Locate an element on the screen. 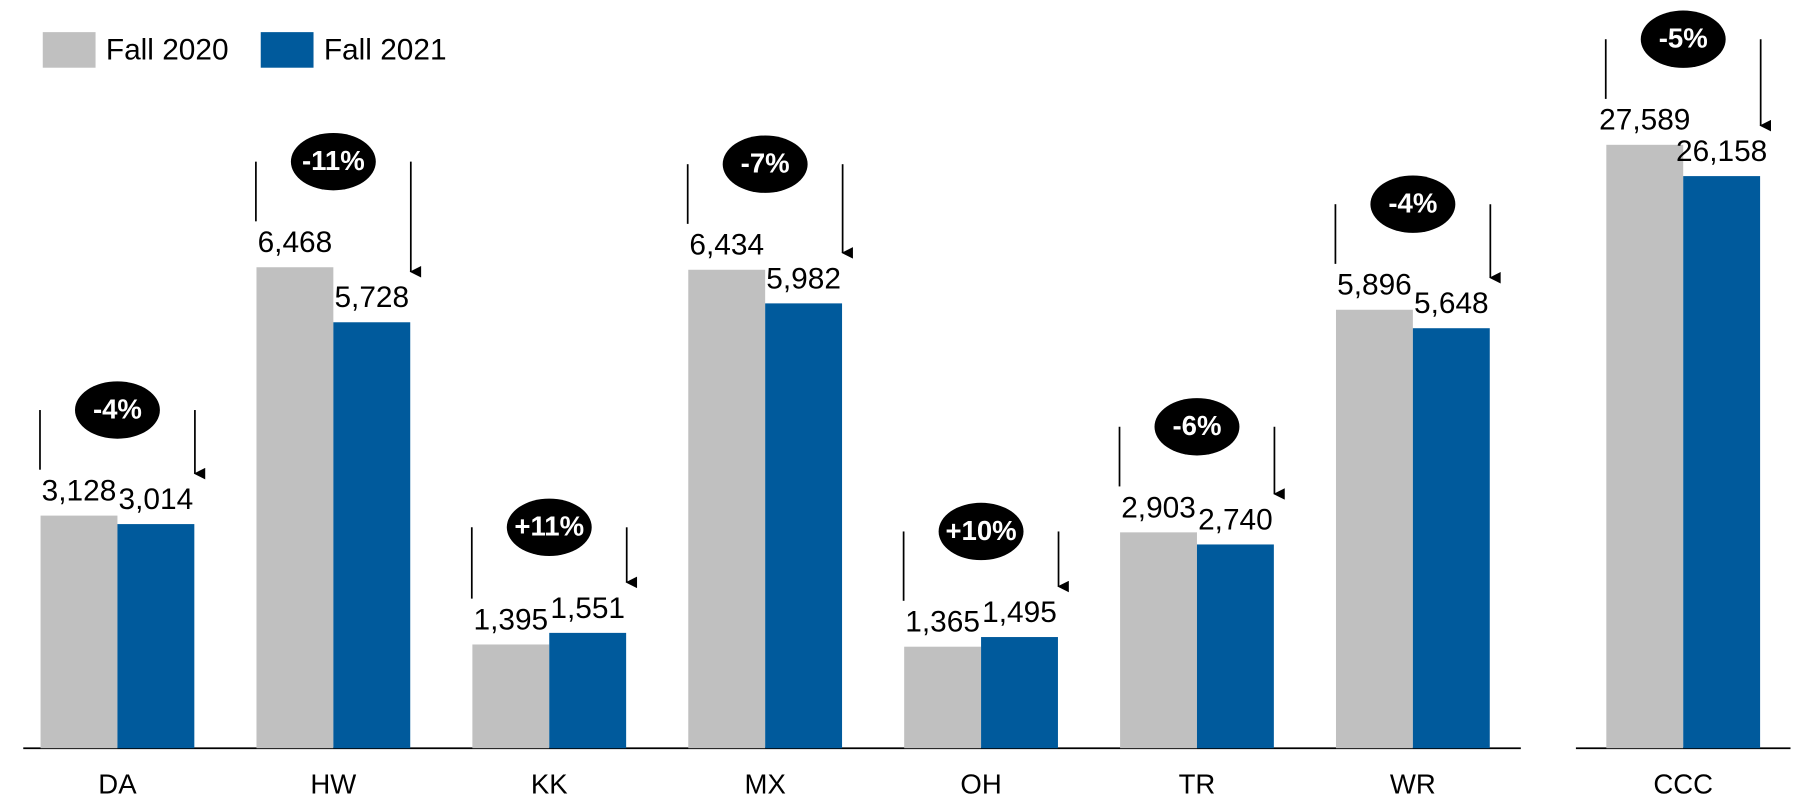 This screenshot has height=801, width=1800. value-label: 5,982 is located at coordinates (803, 278).